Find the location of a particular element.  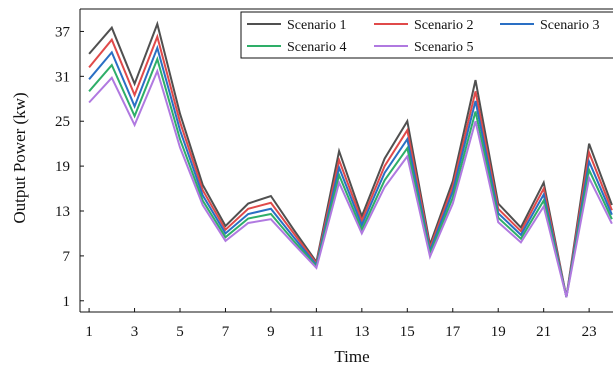

x-tick-label: 5 is located at coordinates (180, 332).